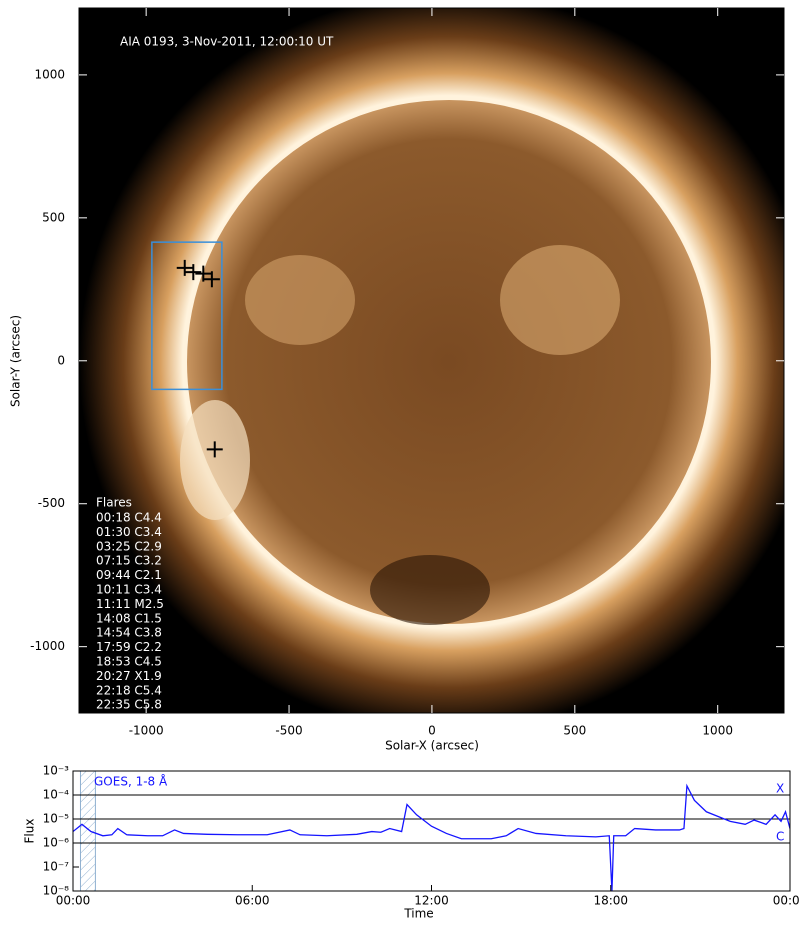  I want to click on class-label: C, so click(780, 837).